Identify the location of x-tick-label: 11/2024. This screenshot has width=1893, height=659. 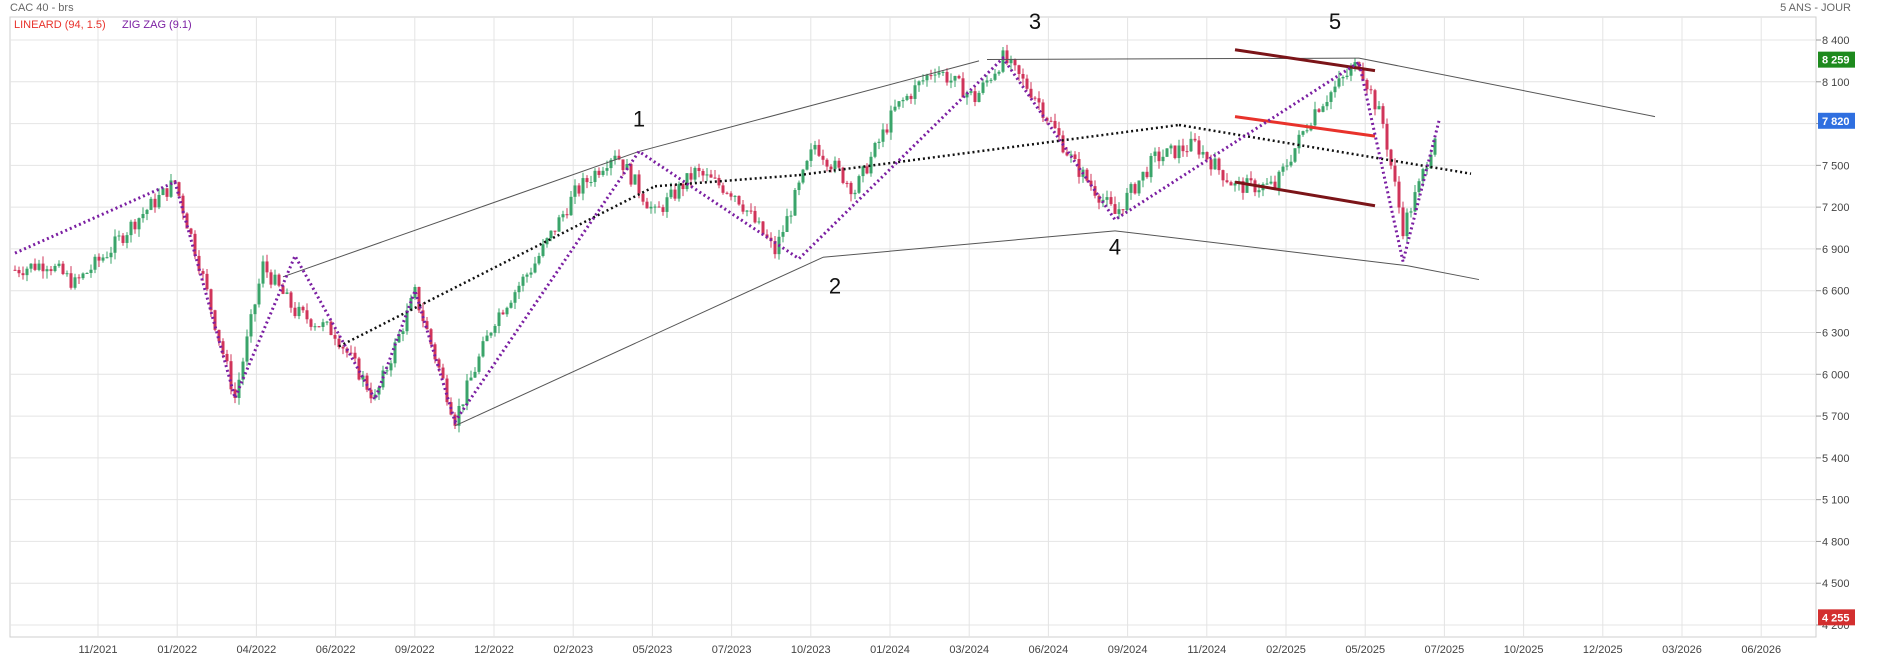
(1206, 650).